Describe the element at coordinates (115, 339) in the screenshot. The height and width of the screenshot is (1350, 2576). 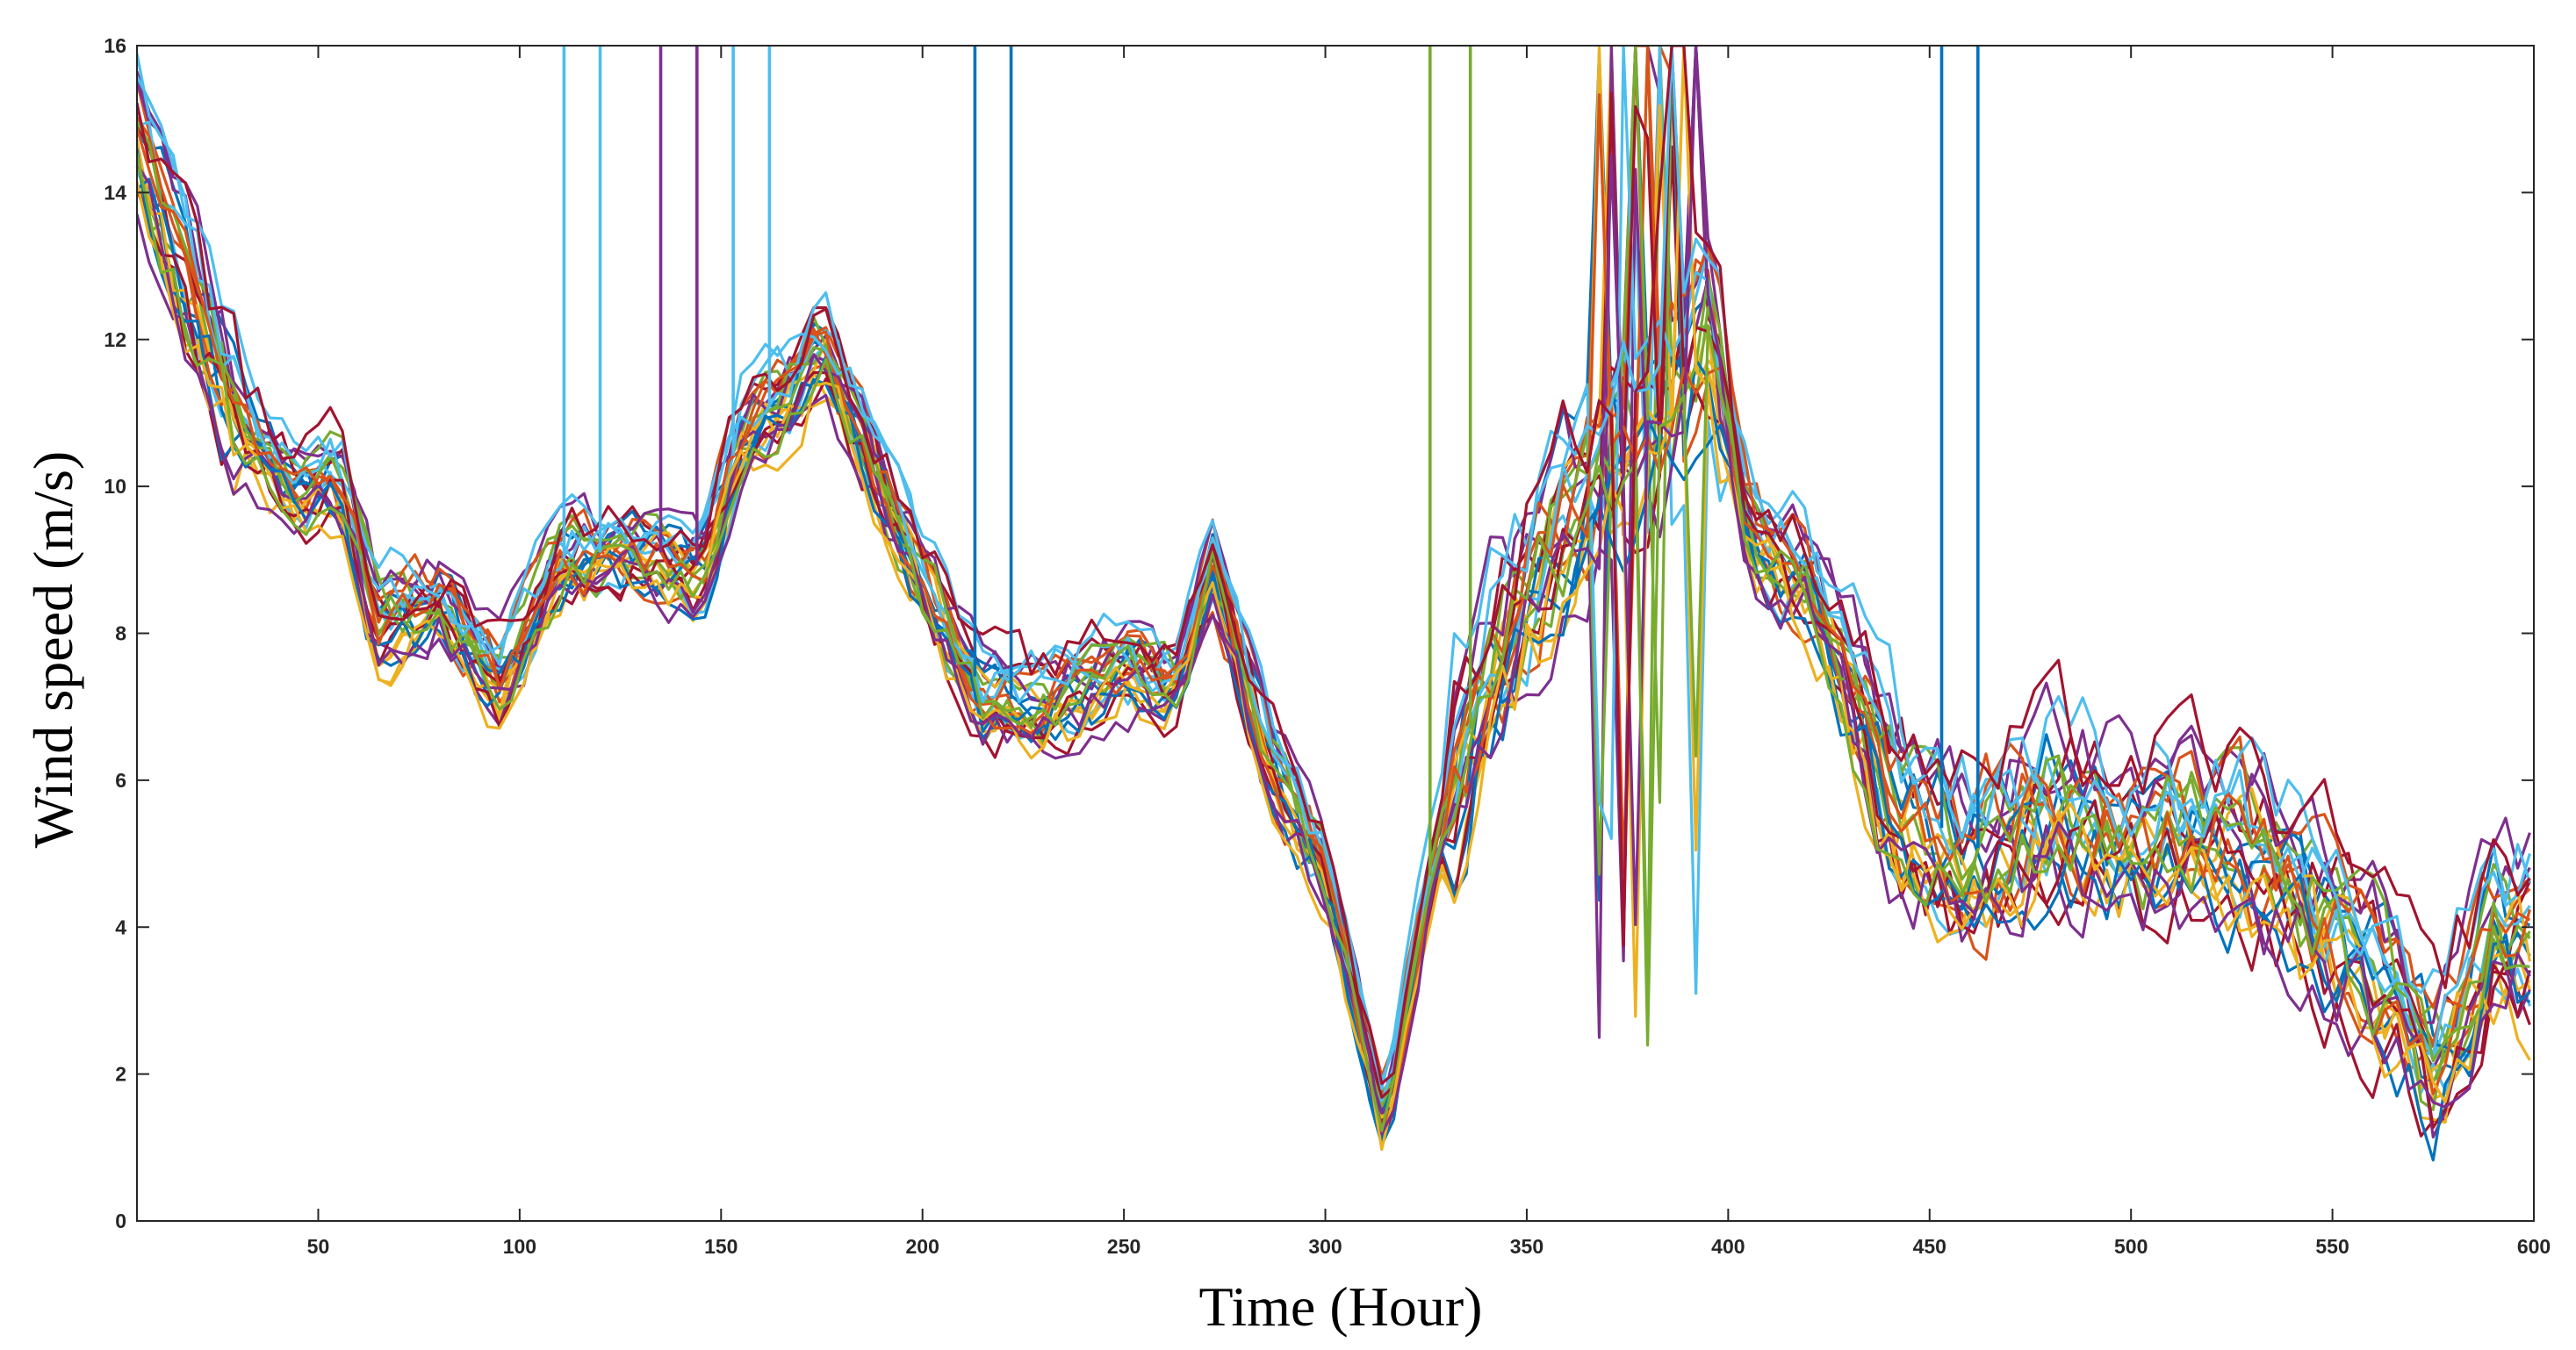
I see `y-tick-label: 12` at that location.